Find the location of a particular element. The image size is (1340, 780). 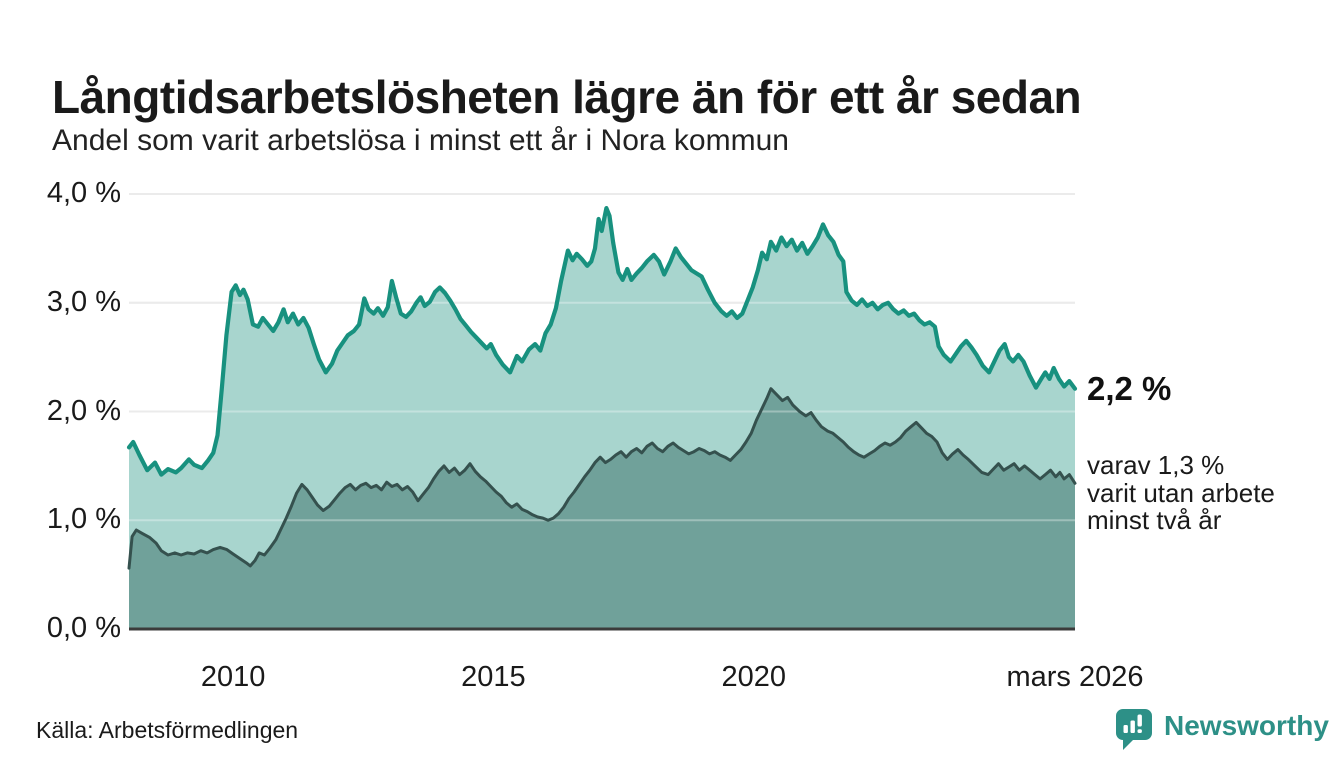

x-tick-label: mars 2026 is located at coordinates (1075, 677).